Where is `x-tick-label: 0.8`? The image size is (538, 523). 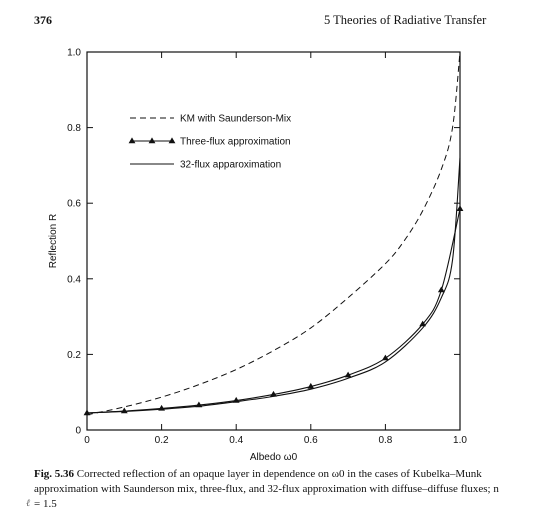 x-tick-label: 0.8 is located at coordinates (385, 440).